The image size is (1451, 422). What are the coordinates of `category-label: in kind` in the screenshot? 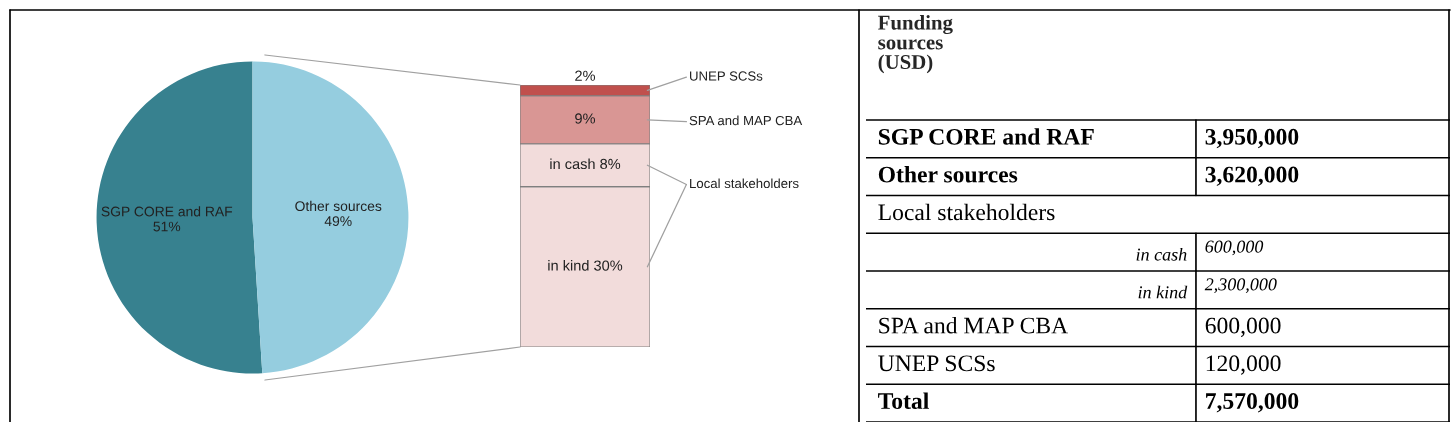 It's located at (1163, 292).